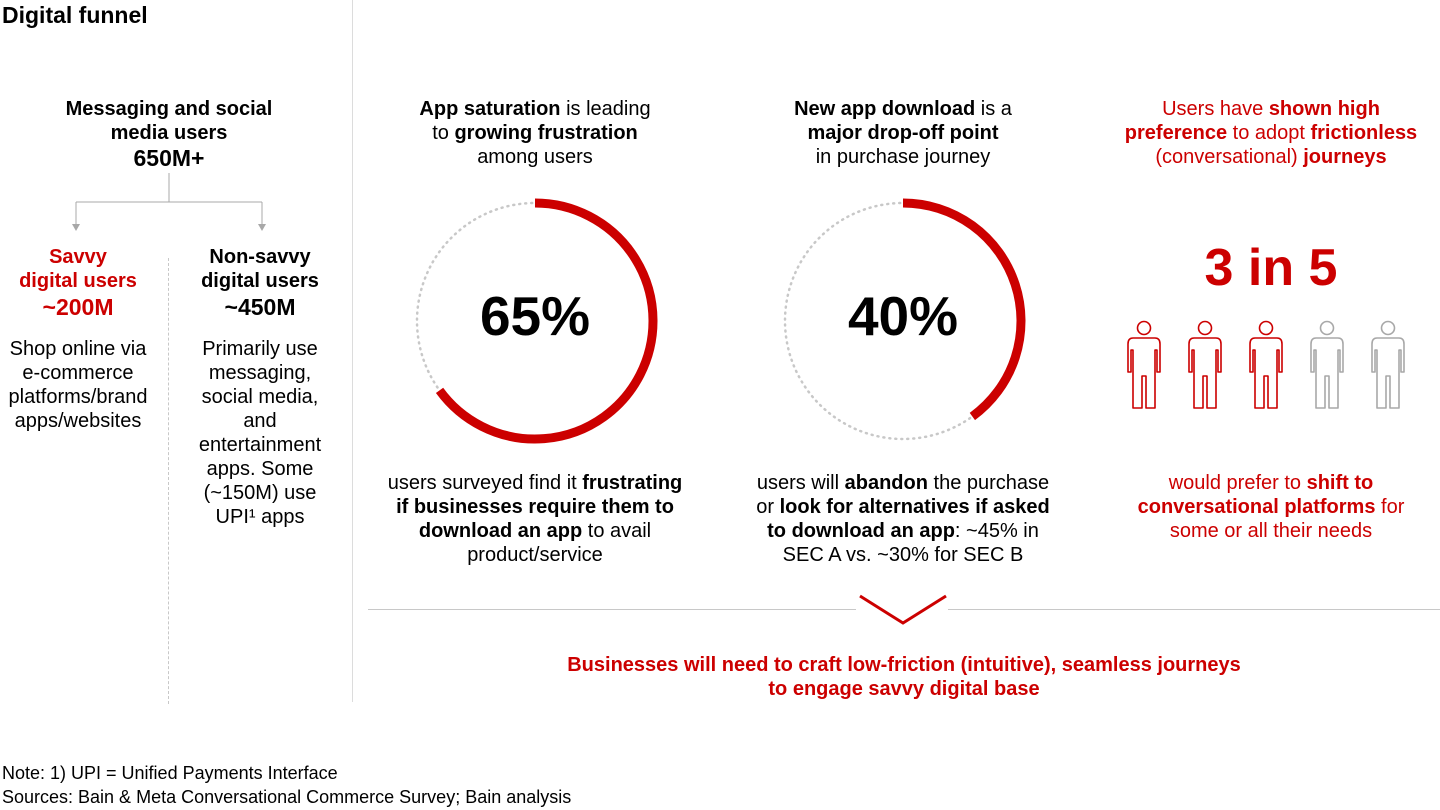 This screenshot has width=1440, height=810. What do you see at coordinates (78, 257) in the screenshot?
I see `savvy-label: Savvy` at bounding box center [78, 257].